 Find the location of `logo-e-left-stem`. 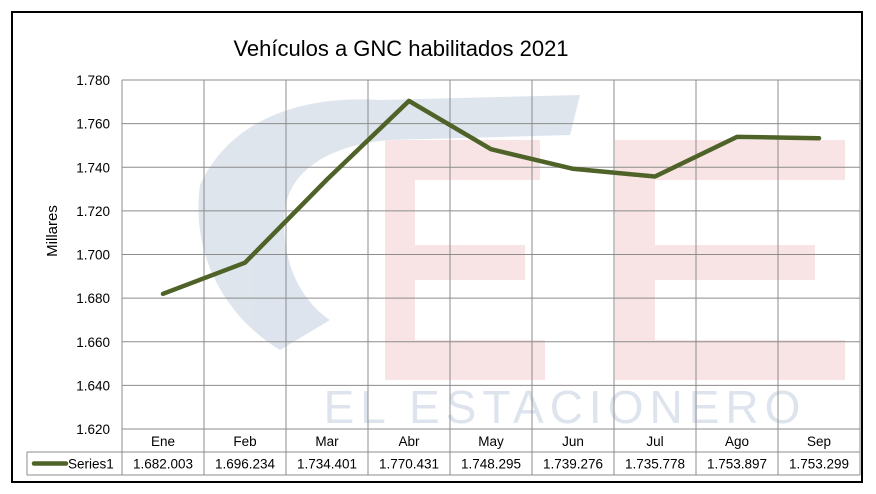

logo-e-left-stem is located at coordinates (400, 260).